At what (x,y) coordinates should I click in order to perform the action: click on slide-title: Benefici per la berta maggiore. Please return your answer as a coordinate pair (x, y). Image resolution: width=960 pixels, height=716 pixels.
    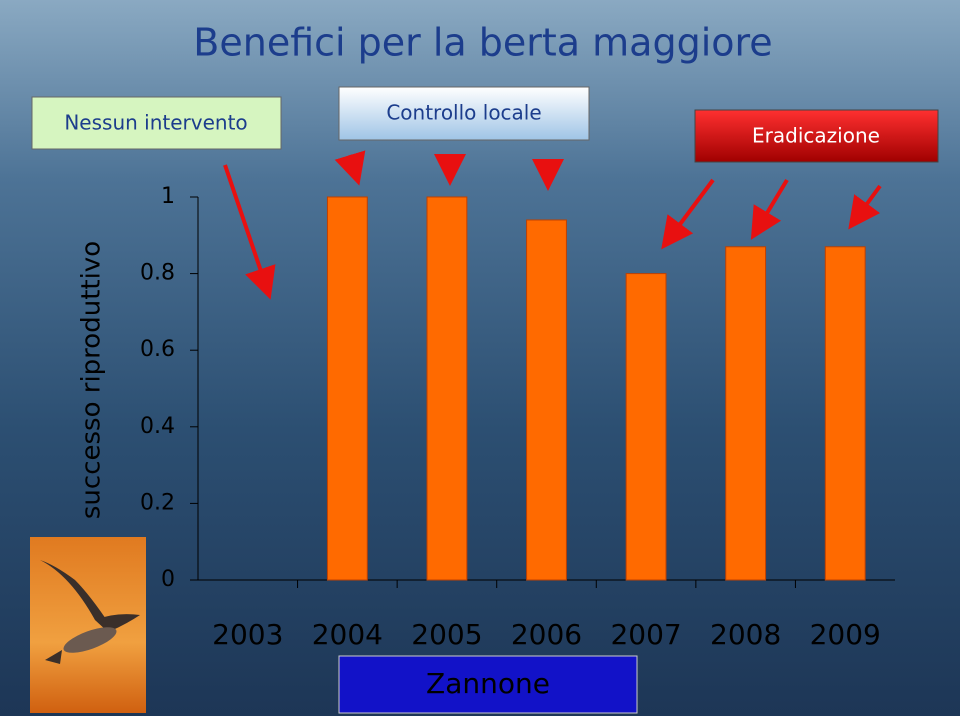
    Looking at the image, I should click on (482, 43).